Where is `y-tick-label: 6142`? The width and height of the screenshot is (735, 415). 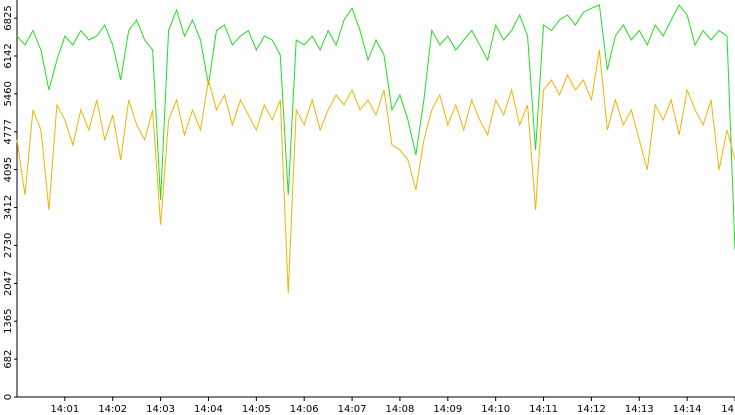 y-tick-label: 6142 is located at coordinates (8, 55).